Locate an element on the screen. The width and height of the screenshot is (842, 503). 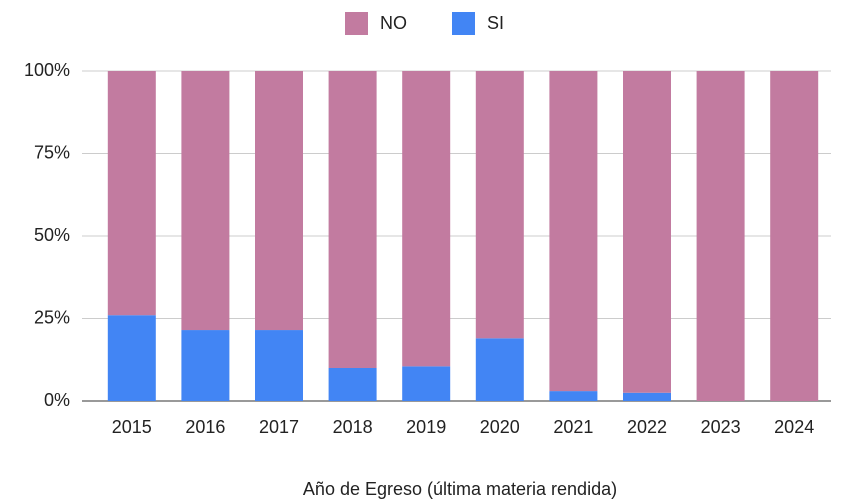
x-tick-label: 2021 is located at coordinates (573, 427).